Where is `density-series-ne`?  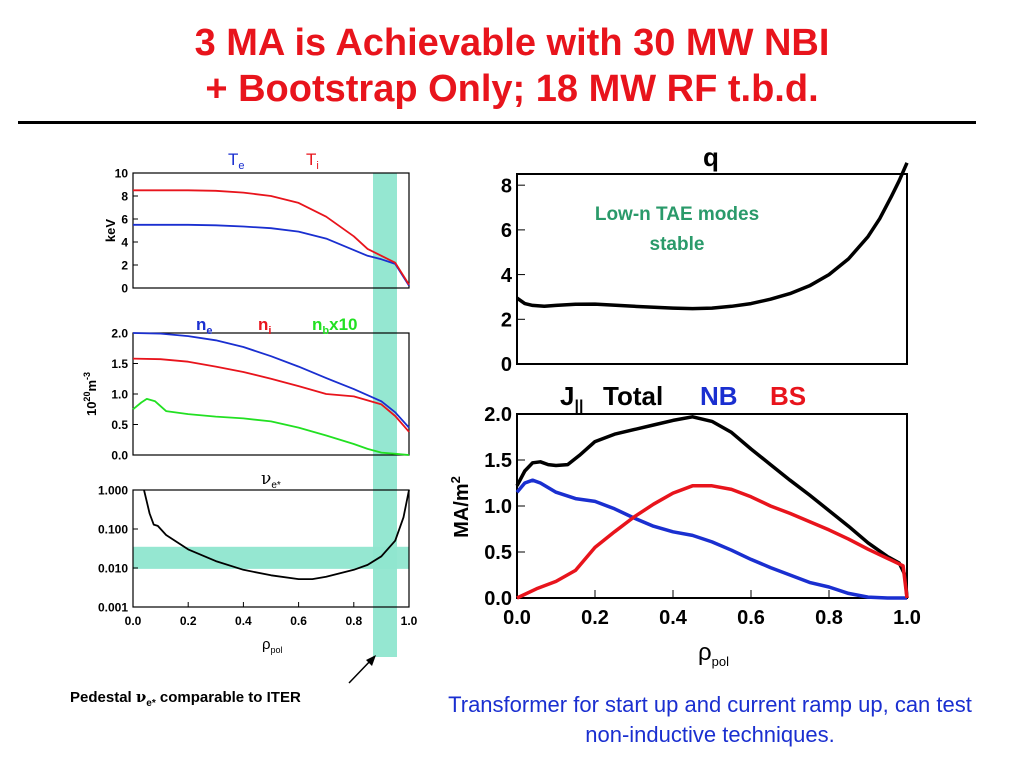
density-series-ne is located at coordinates (271, 380).